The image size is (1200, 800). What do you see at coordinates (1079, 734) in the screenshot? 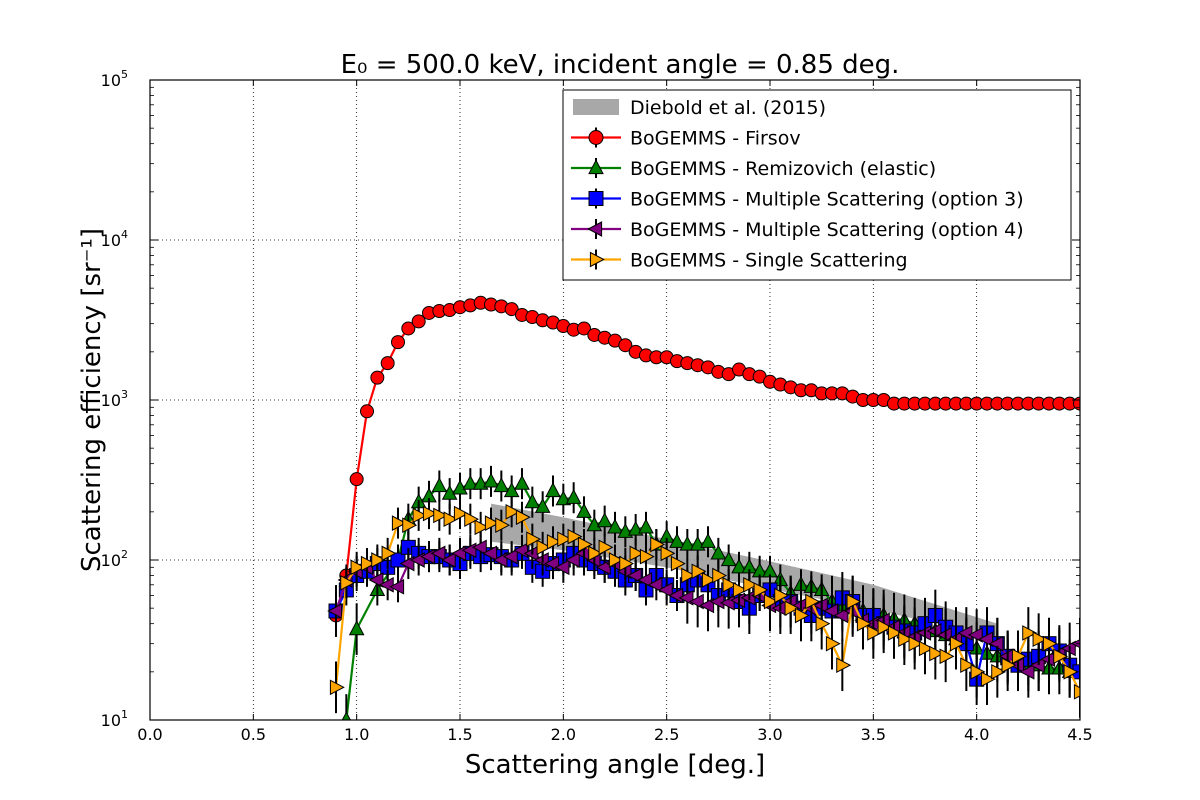
I see `x-tick-label: 4.5` at bounding box center [1079, 734].